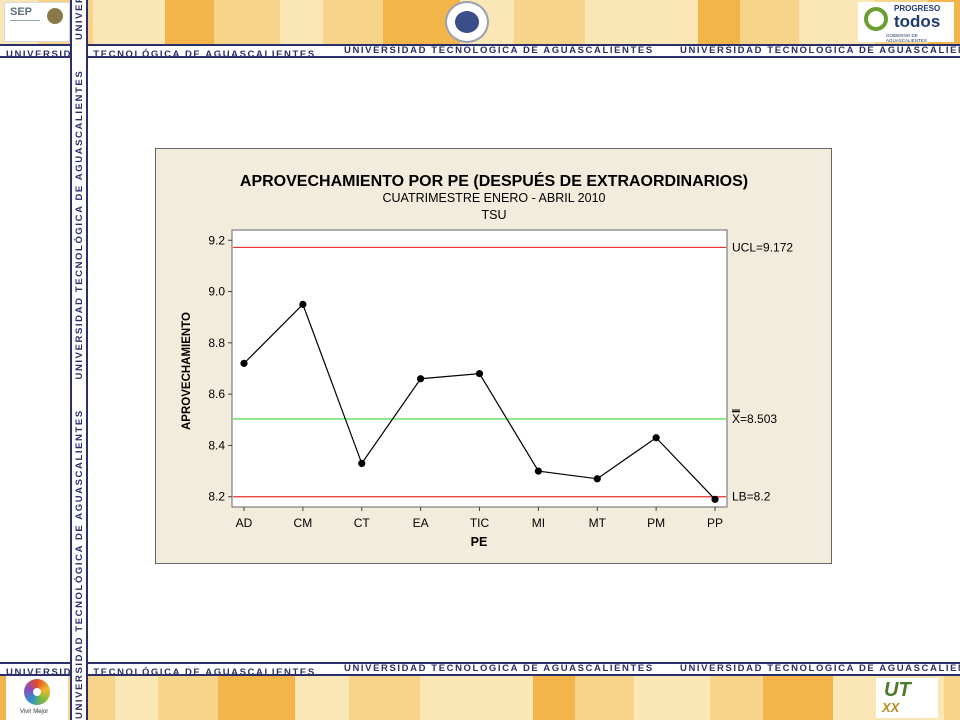 This screenshot has height=720, width=960. I want to click on x-tick-label: MT, so click(598, 523).